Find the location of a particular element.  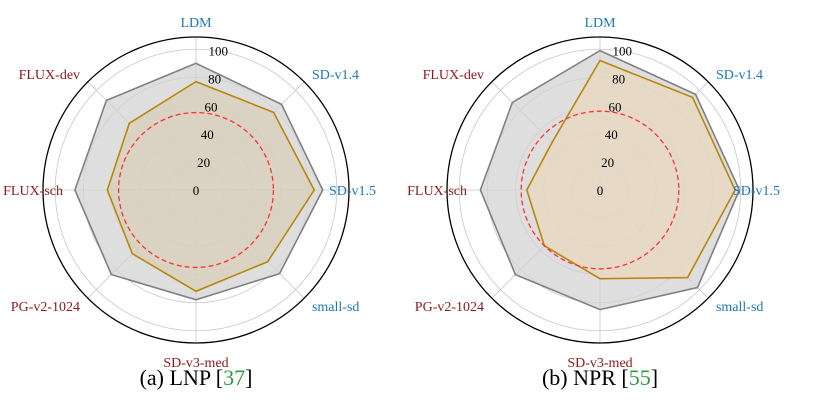

caption-label: (a) LNP is located at coordinates (175, 377).